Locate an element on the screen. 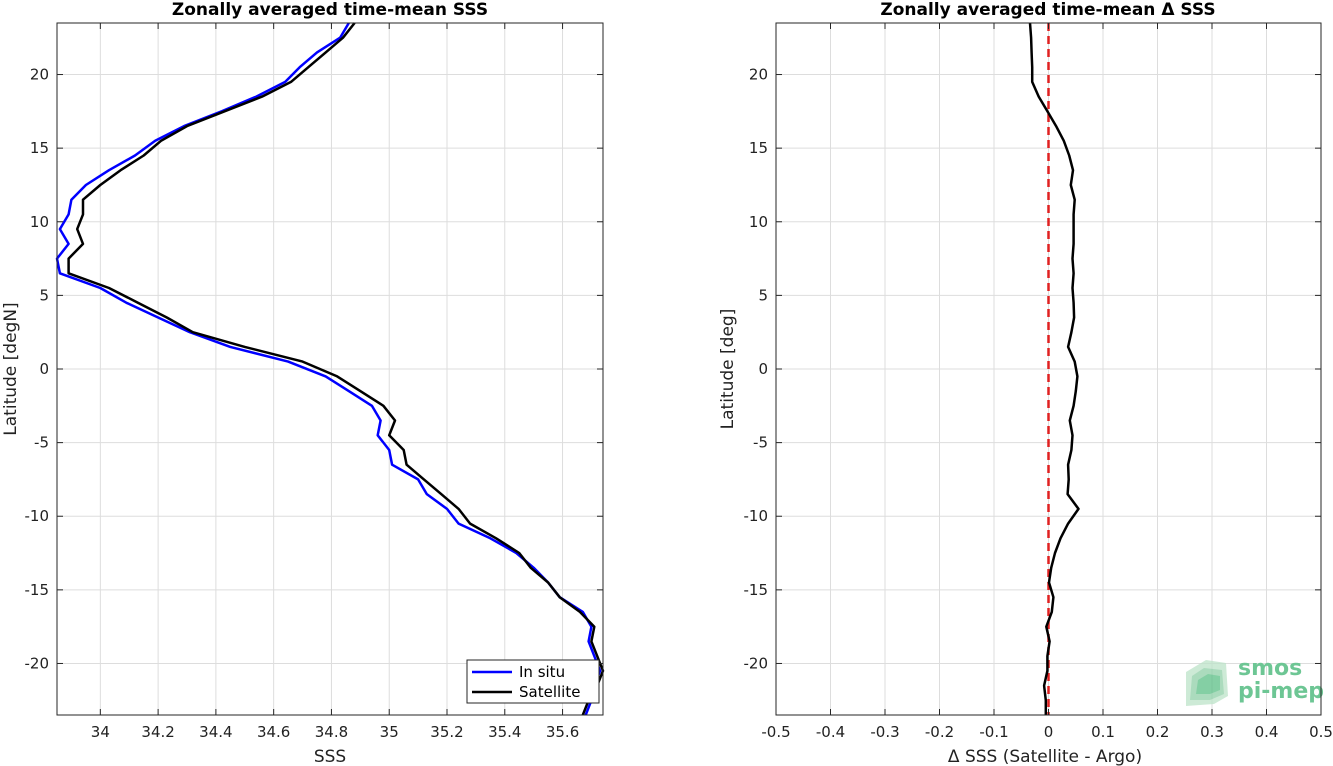 The width and height of the screenshot is (1333, 766). legend: In situ Satellite is located at coordinates (533, 681).